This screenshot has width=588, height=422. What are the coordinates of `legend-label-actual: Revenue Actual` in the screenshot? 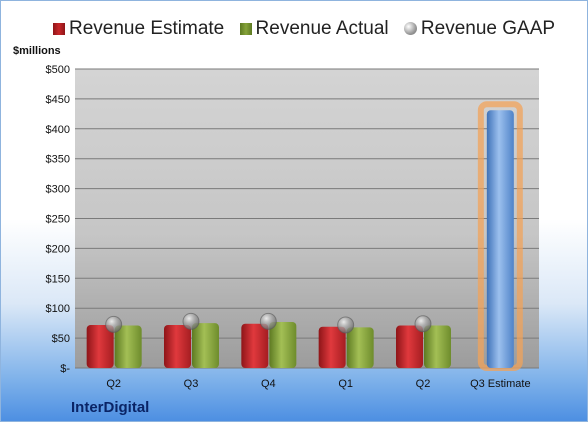 It's located at (322, 28).